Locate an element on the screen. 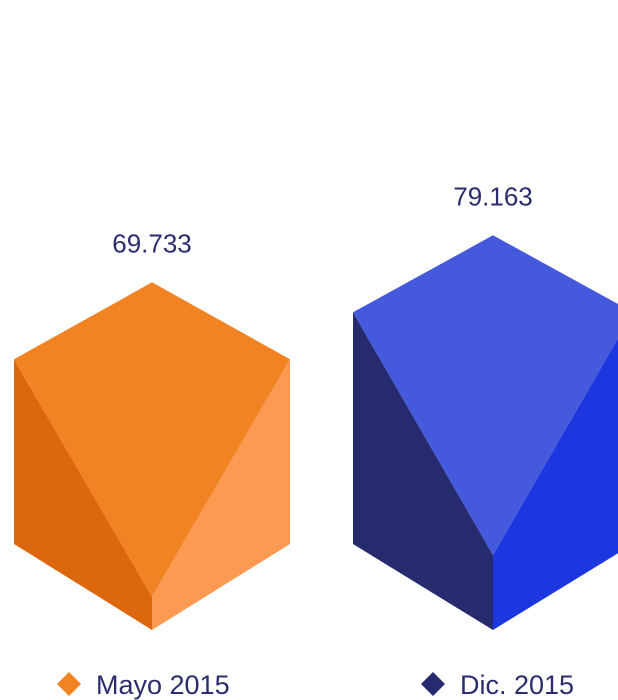 The width and height of the screenshot is (618, 700). legend-label-2: Dic. 2015 is located at coordinates (517, 685).